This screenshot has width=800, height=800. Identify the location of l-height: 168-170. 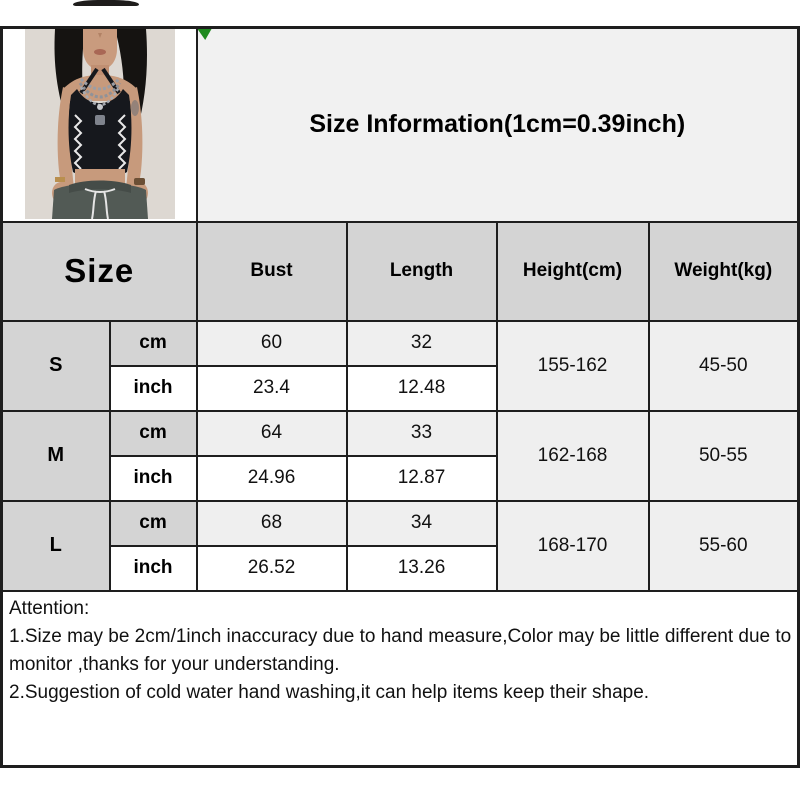
(572, 545).